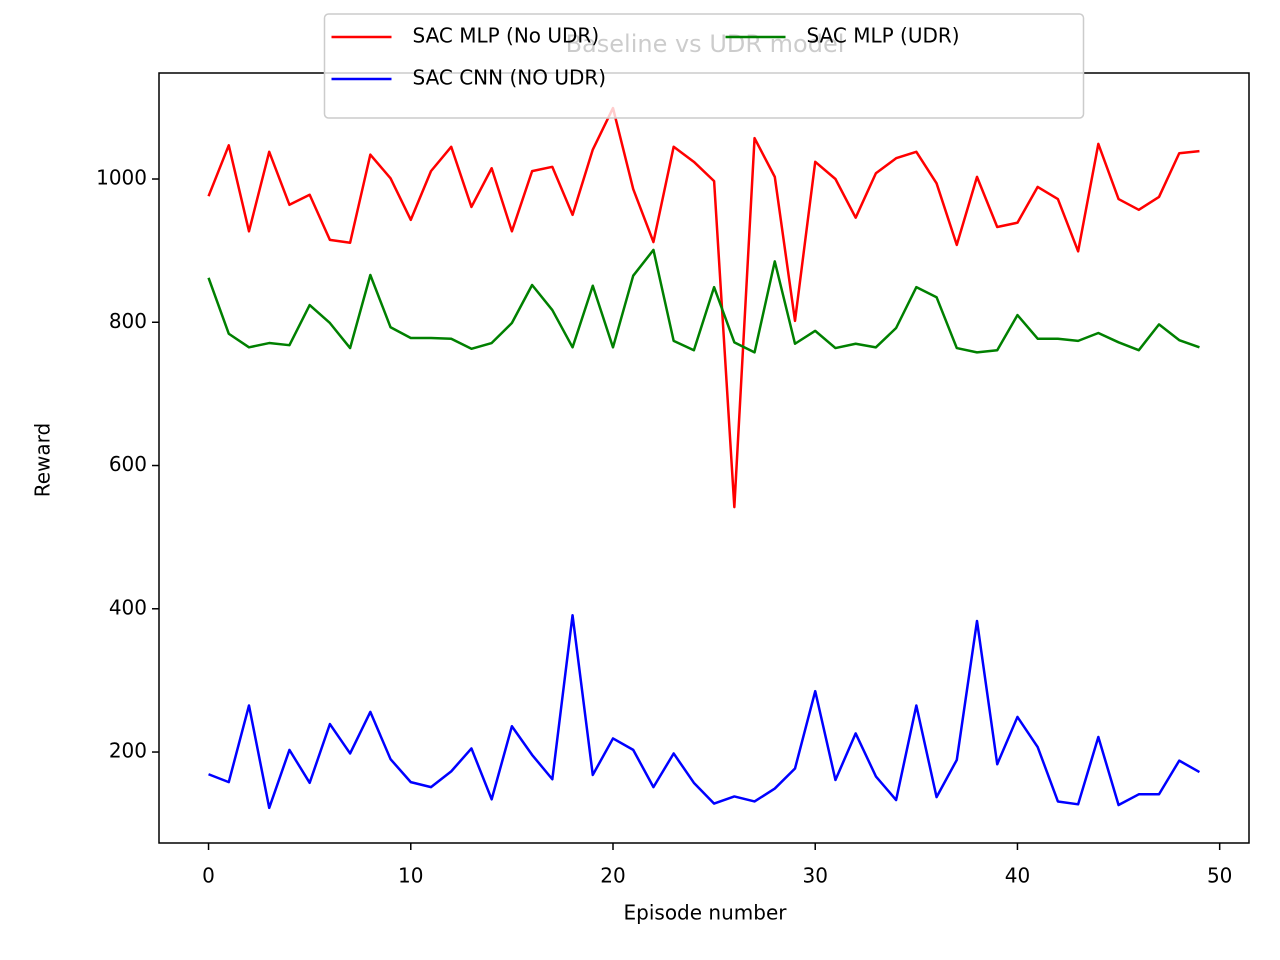 Image resolution: width=1280 pixels, height=960 pixels. Describe the element at coordinates (510, 78) in the screenshot. I see `legend-label: SAC CNN (NO UDR)` at that location.